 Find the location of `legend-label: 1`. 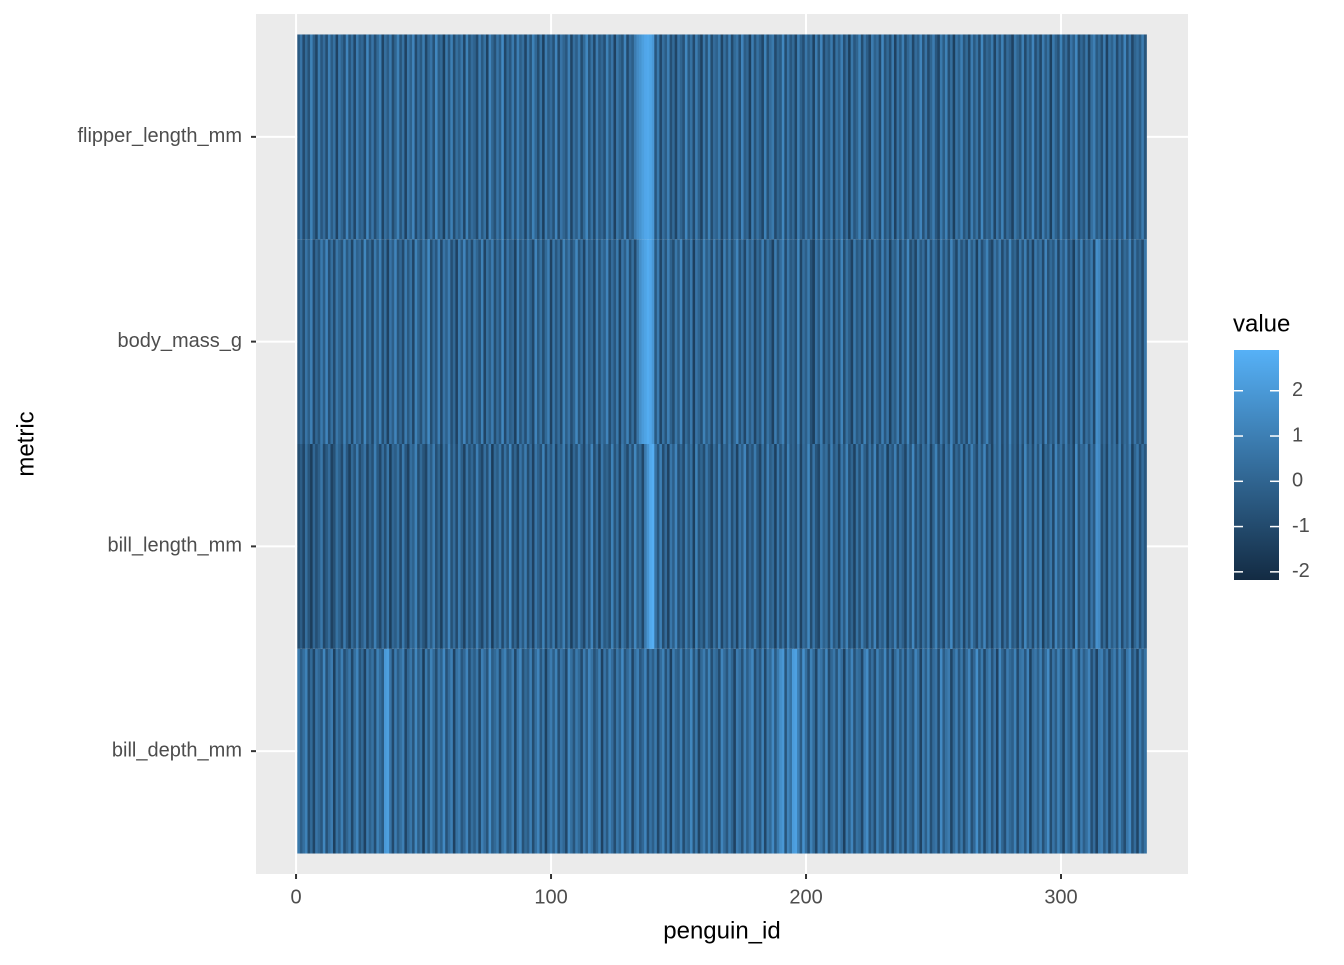

legend-label: 1 is located at coordinates (1297, 435).